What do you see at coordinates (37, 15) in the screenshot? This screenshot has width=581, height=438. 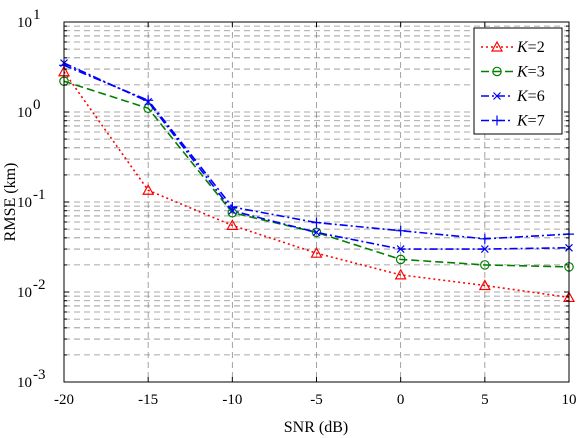 I see `y-tick-exponent: 1` at bounding box center [37, 15].